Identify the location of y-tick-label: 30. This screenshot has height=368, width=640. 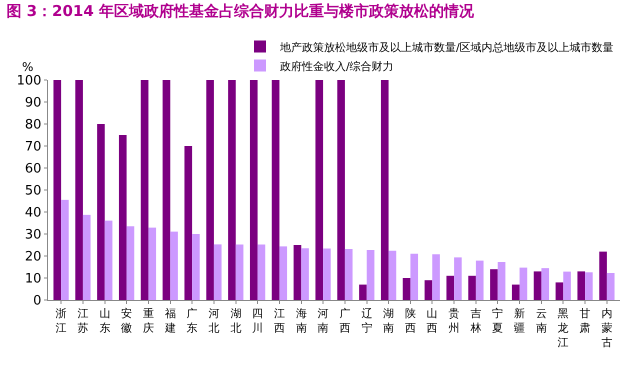
(33, 235).